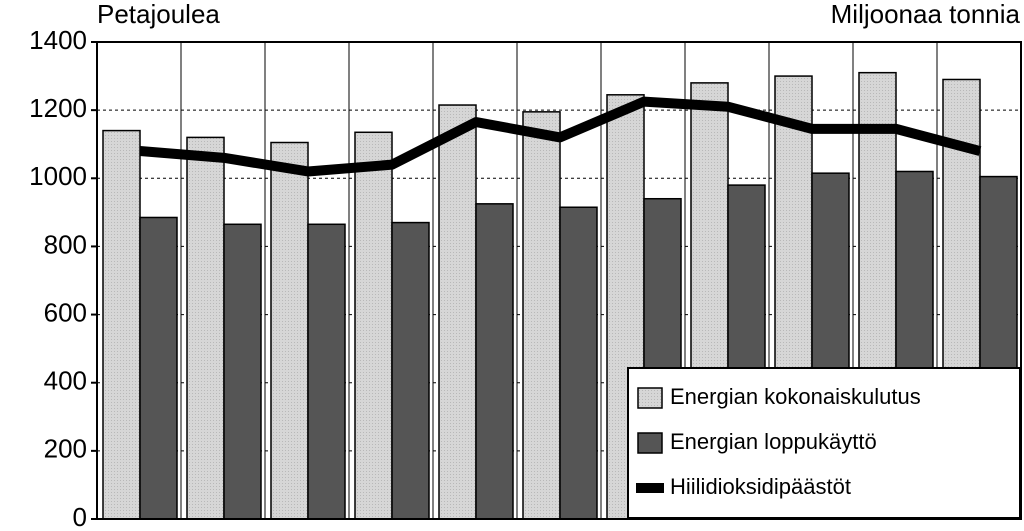 The image size is (1024, 531). I want to click on y-tick-label: 0, so click(80, 516).